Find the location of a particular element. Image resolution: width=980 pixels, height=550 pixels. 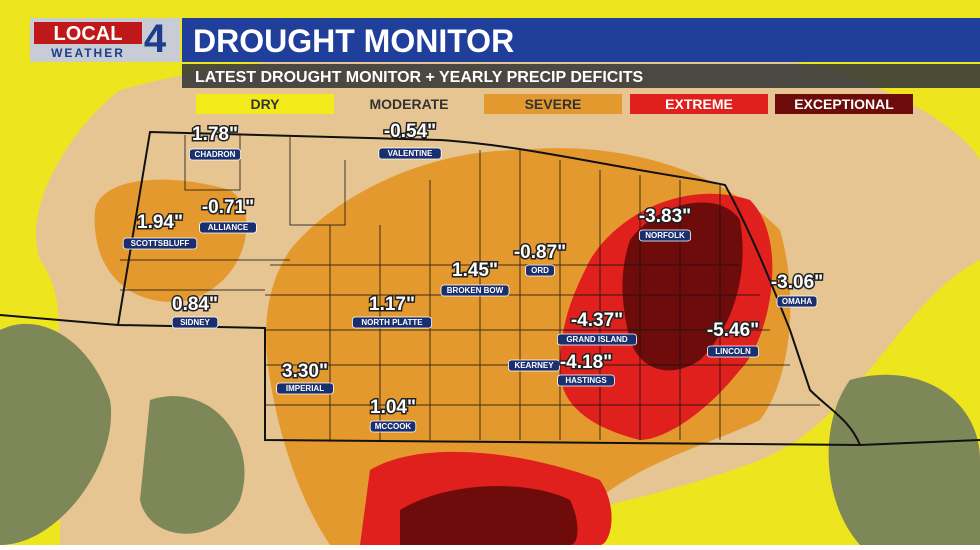

legend-label: SEVERE is located at coordinates (553, 104).